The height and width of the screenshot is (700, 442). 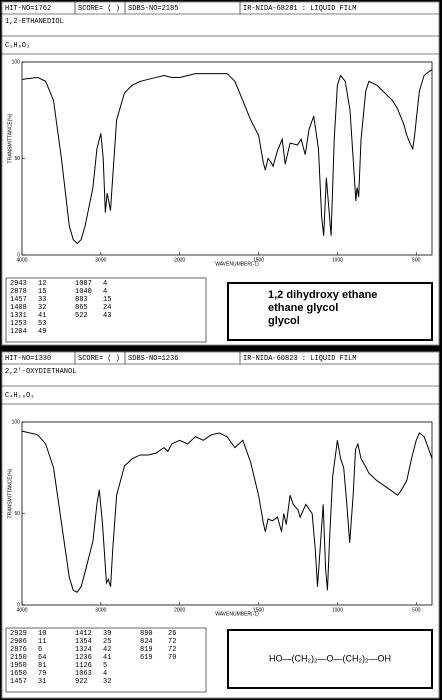 What do you see at coordinates (83, 674) in the screenshot?
I see `peak-wavenumber: 1063` at bounding box center [83, 674].